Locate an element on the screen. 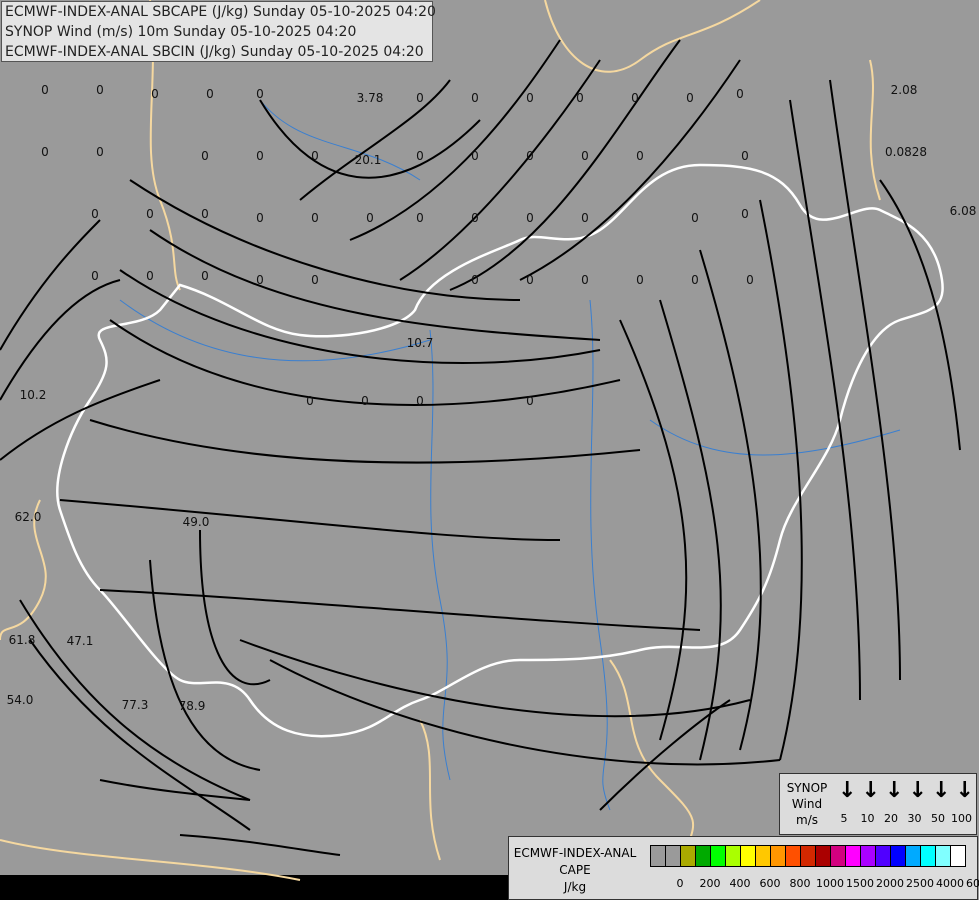 This screenshot has height=900, width=979. cape-legend-label: ECMWF-INDEX-ANAL is located at coordinates (575, 853).